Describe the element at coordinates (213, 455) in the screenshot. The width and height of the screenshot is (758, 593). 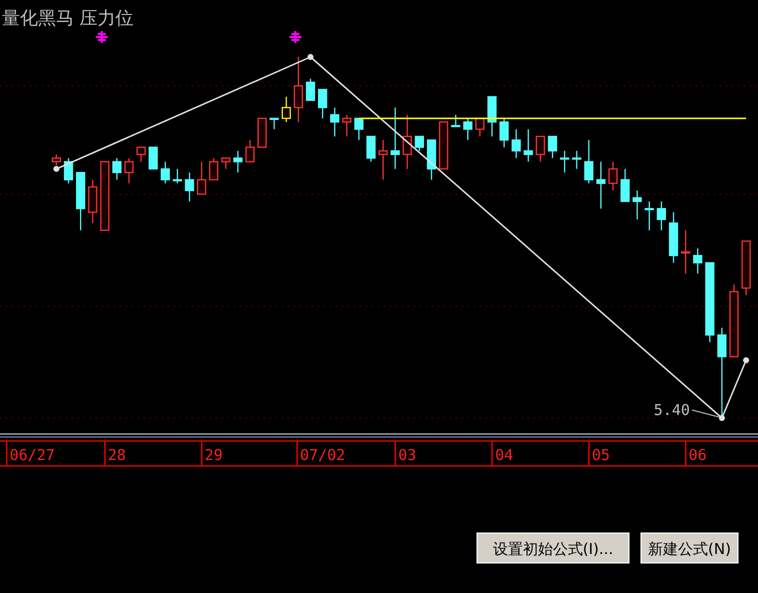
I see `x-tick-label: 29` at that location.